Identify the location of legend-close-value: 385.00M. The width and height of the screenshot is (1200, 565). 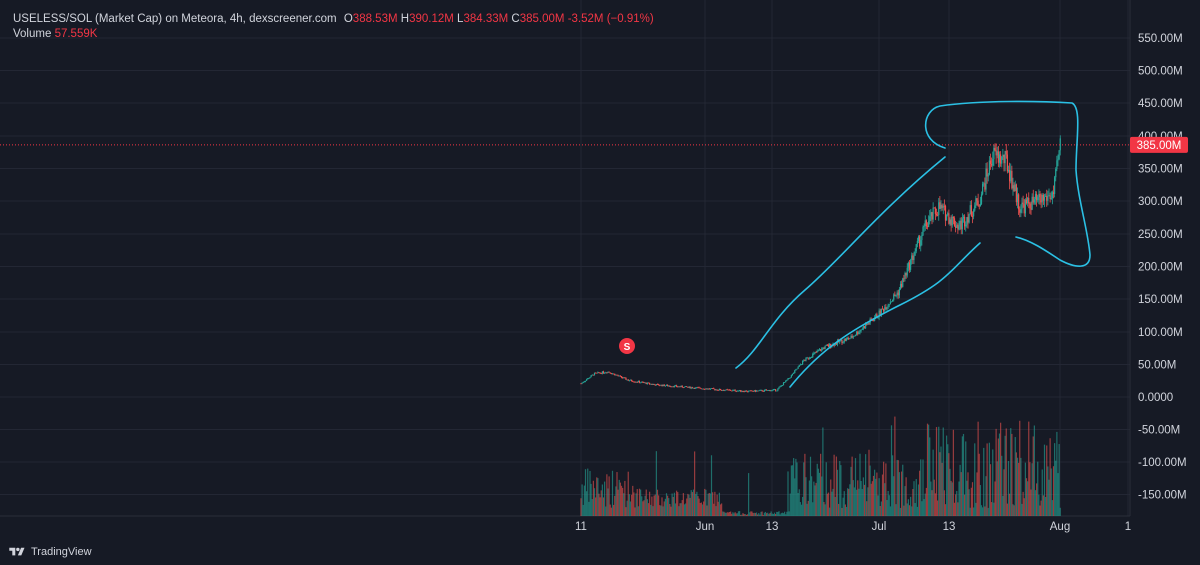
(542, 19).